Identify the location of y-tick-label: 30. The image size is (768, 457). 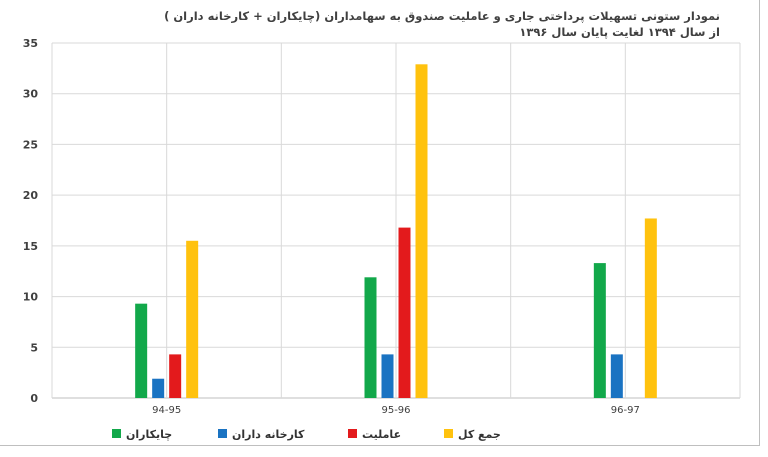
(31, 94).